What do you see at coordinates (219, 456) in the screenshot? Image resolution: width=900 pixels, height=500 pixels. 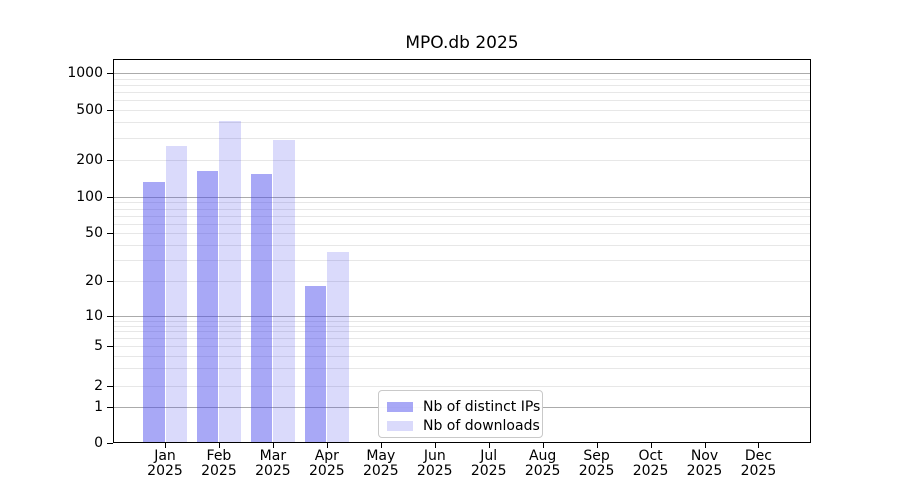 I see `x-tick-label-month: Feb` at bounding box center [219, 456].